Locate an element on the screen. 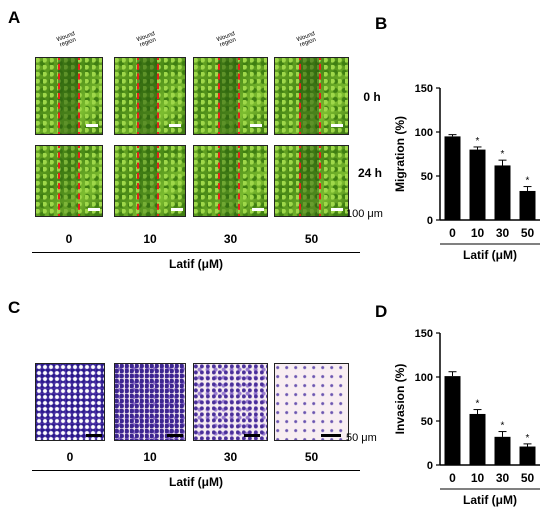  scale-label-a: 100 μm is located at coordinates (364, 214).